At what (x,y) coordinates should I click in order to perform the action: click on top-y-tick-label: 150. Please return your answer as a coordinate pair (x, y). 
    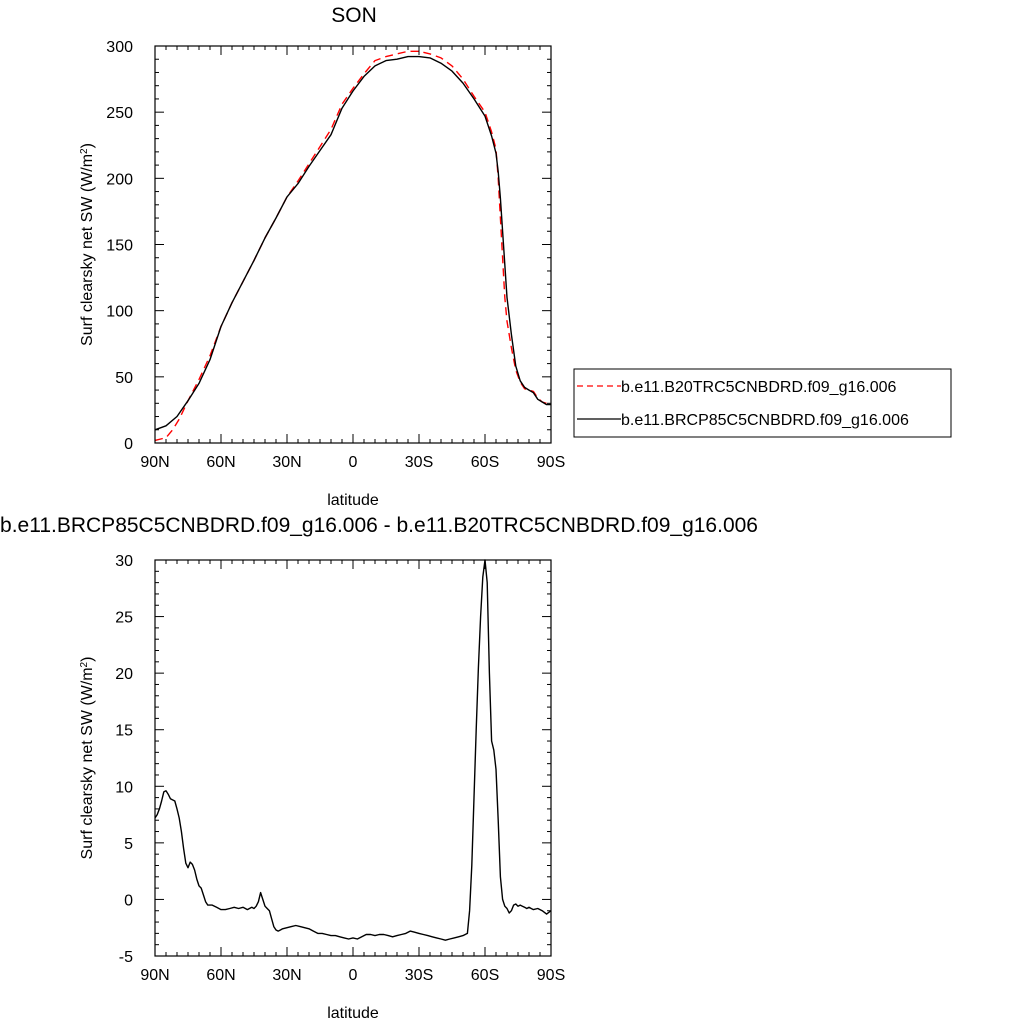
    Looking at the image, I should click on (119, 246).